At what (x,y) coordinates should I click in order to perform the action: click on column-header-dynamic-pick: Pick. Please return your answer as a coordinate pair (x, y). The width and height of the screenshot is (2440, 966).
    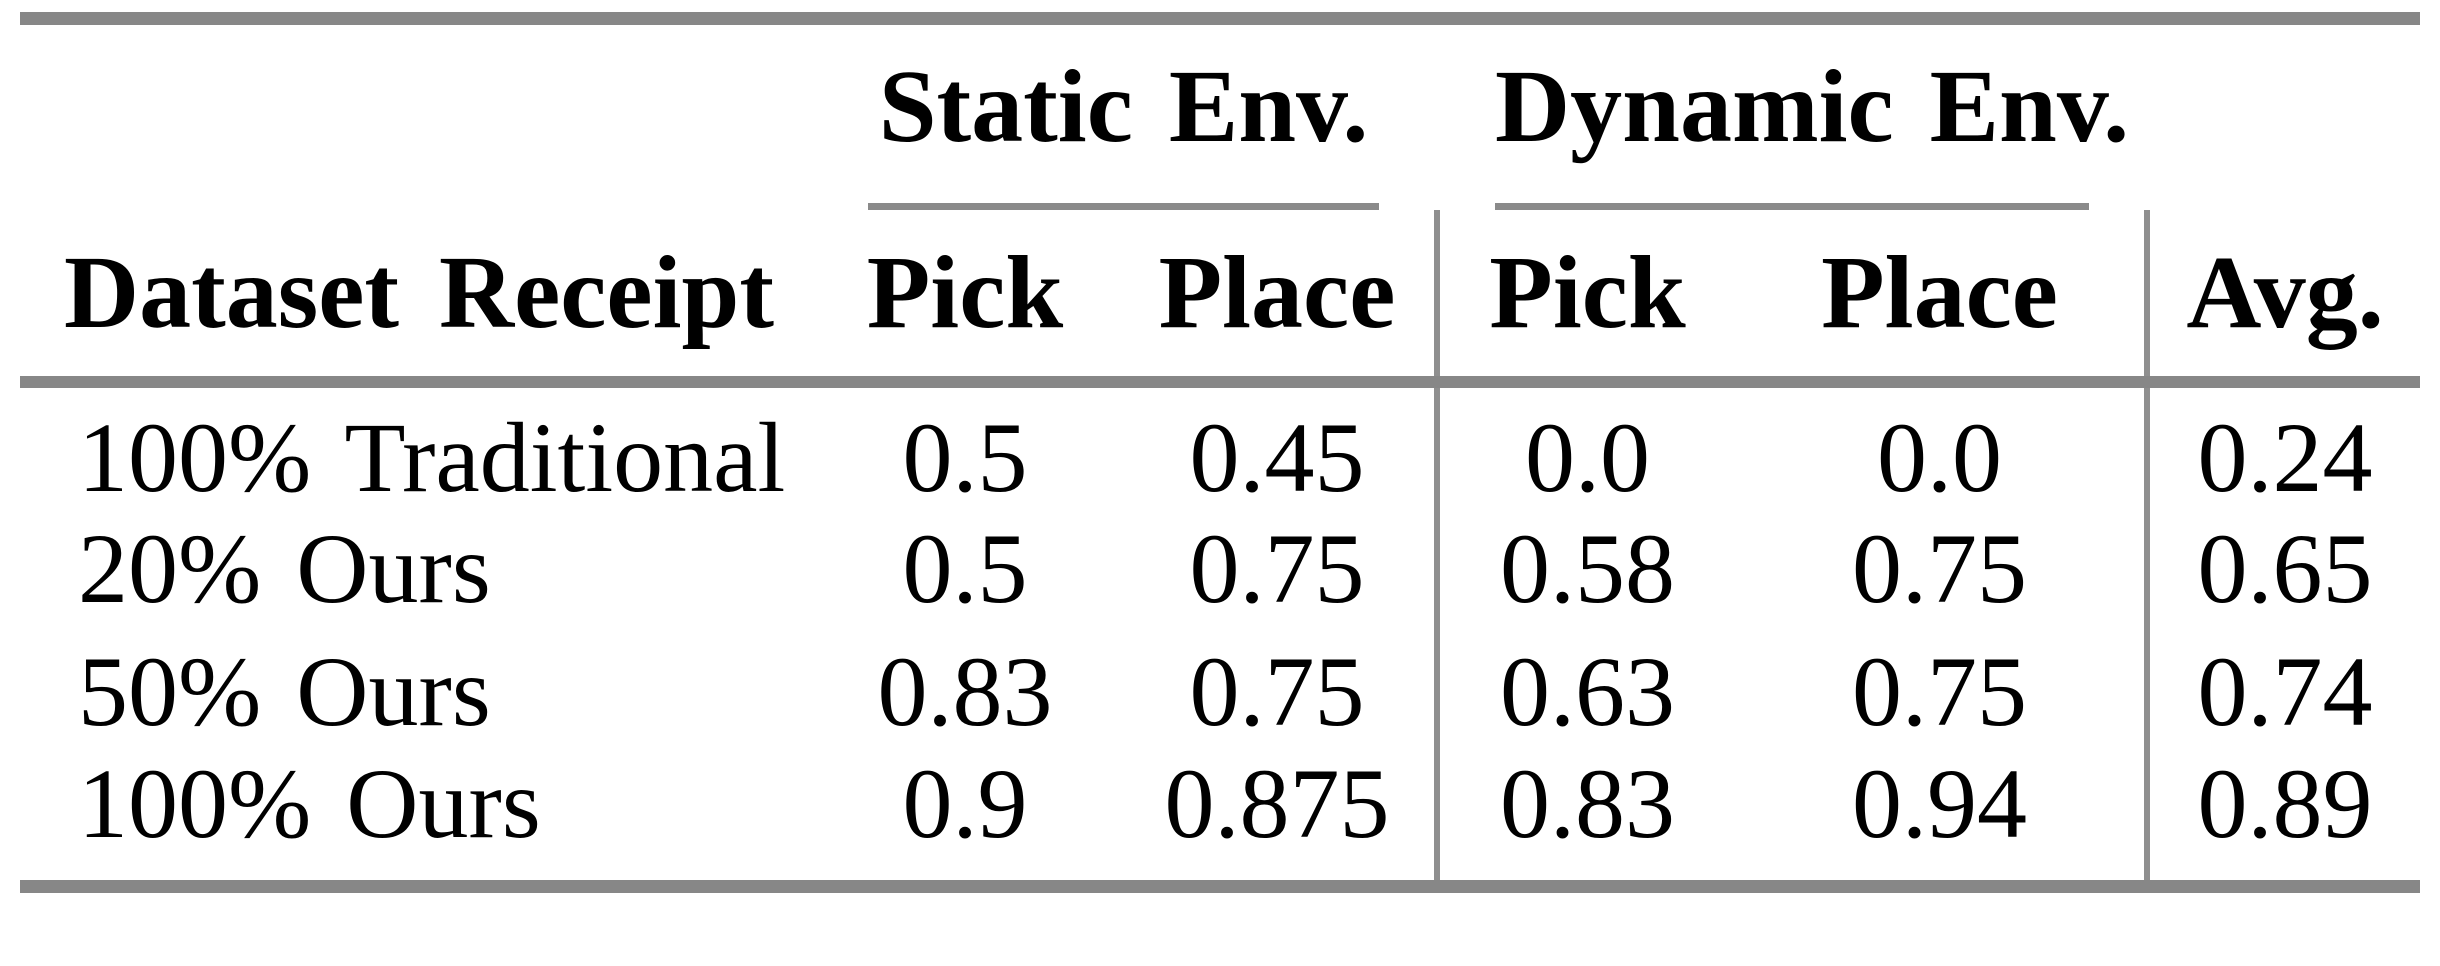
    Looking at the image, I should click on (1585, 298).